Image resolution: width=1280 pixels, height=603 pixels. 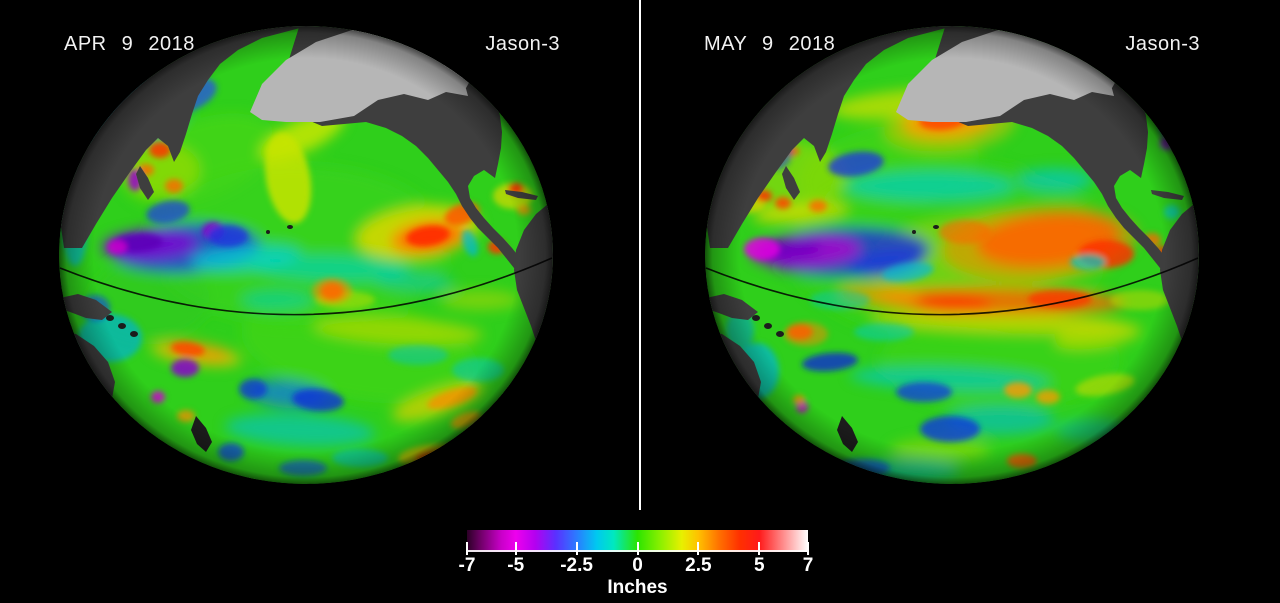 I want to click on panel-divider-line, so click(x=640, y=255).